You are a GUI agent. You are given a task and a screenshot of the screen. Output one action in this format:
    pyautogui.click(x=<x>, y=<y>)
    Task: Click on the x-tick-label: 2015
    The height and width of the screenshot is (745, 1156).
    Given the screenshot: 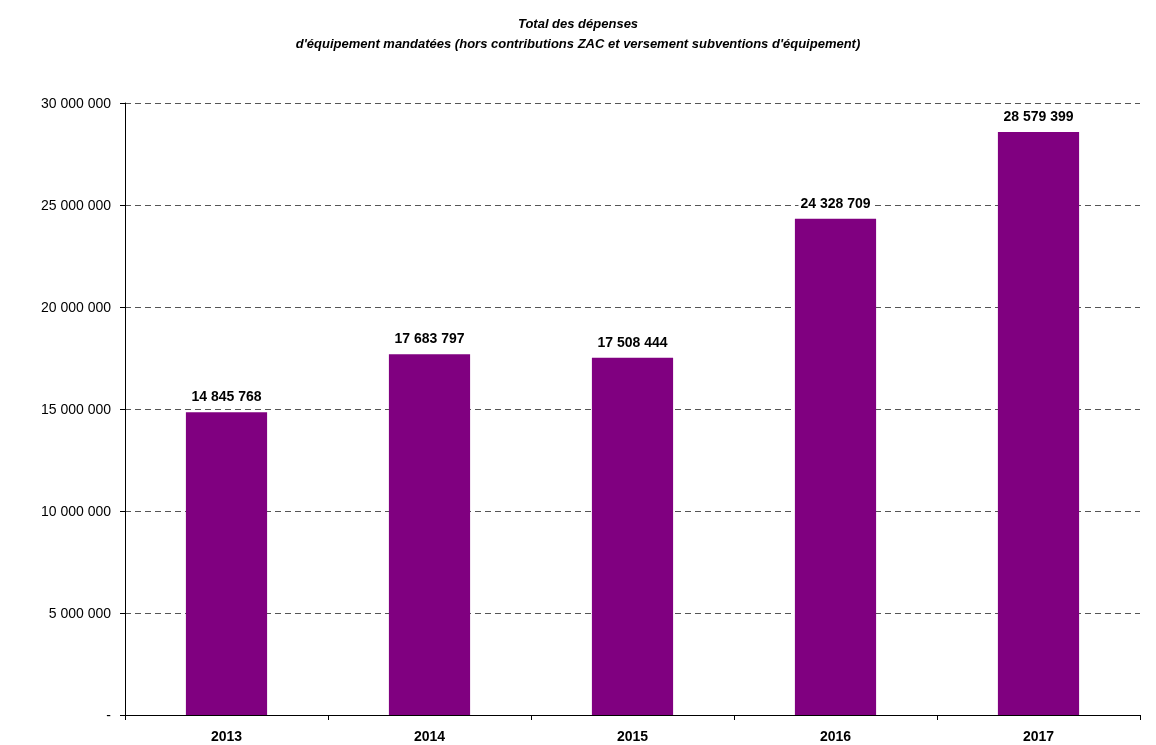 What is the action you would take?
    pyautogui.click(x=632, y=736)
    